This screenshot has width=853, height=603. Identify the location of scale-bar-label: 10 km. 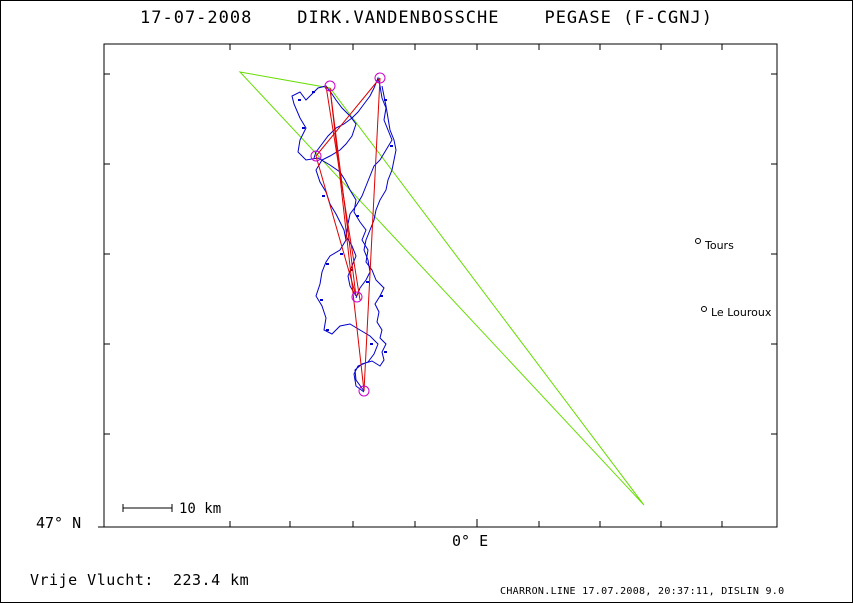
(200, 509).